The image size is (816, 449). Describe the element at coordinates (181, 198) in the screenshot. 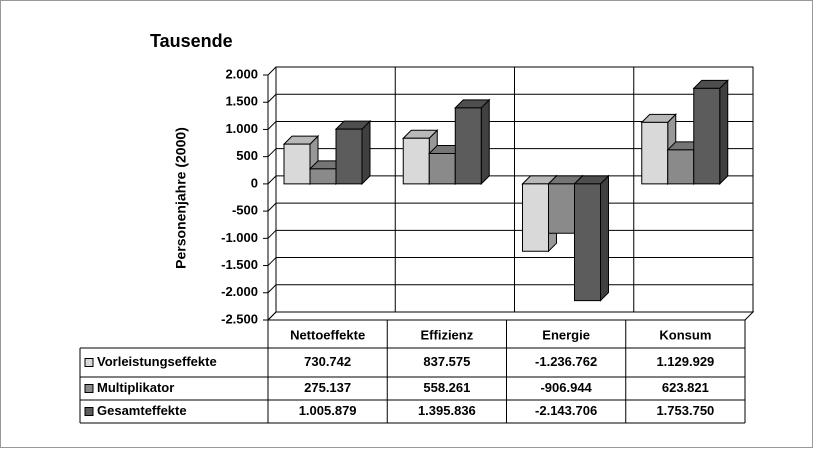

I see `y-axis-label: Personenjahre (2000)` at that location.